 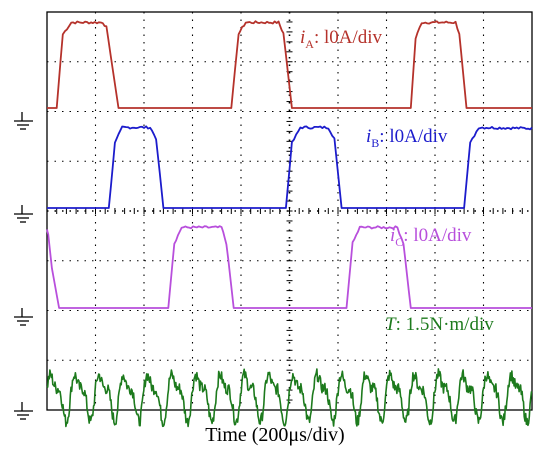 I want to click on label-iB: iB: l0A/div, so click(x=407, y=138).